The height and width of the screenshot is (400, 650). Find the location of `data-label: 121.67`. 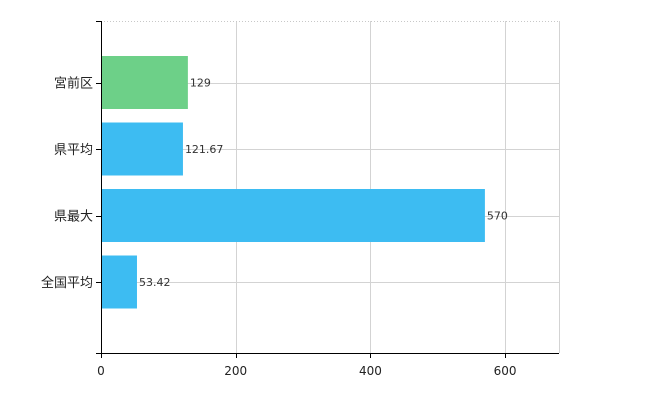

data-label: 121.67 is located at coordinates (204, 149).